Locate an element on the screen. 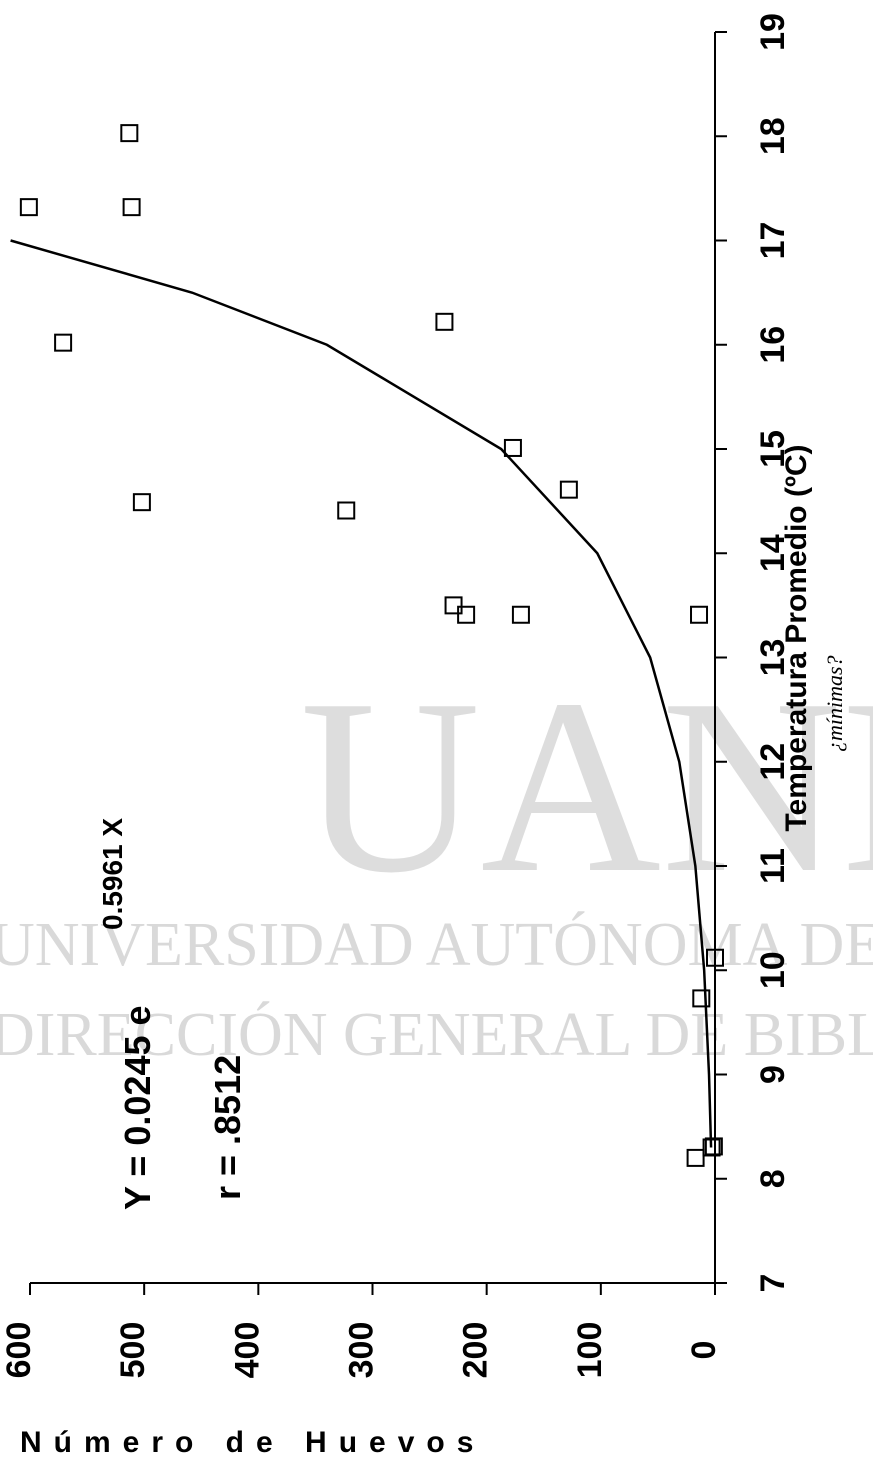 This screenshot has height=1477, width=873. x-tick-label: 16 is located at coordinates (773, 345).